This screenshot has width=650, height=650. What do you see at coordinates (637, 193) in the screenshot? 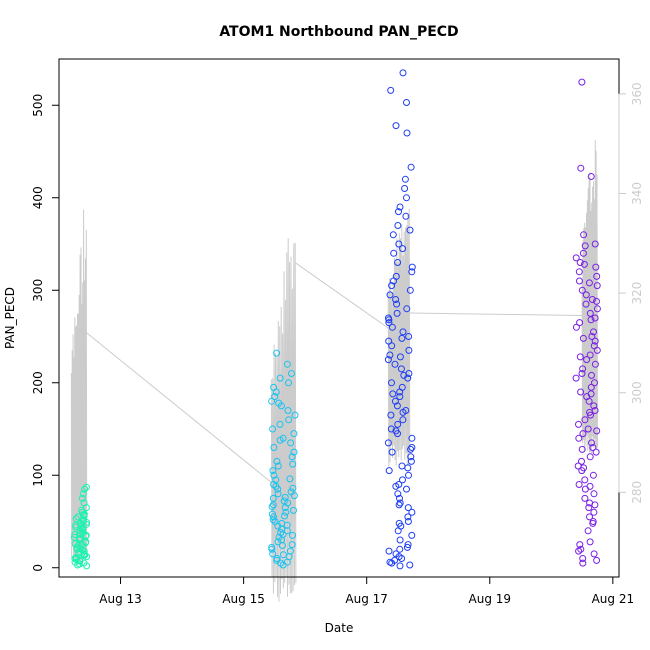
I see `y2-tick-label-3: 340` at bounding box center [637, 193].